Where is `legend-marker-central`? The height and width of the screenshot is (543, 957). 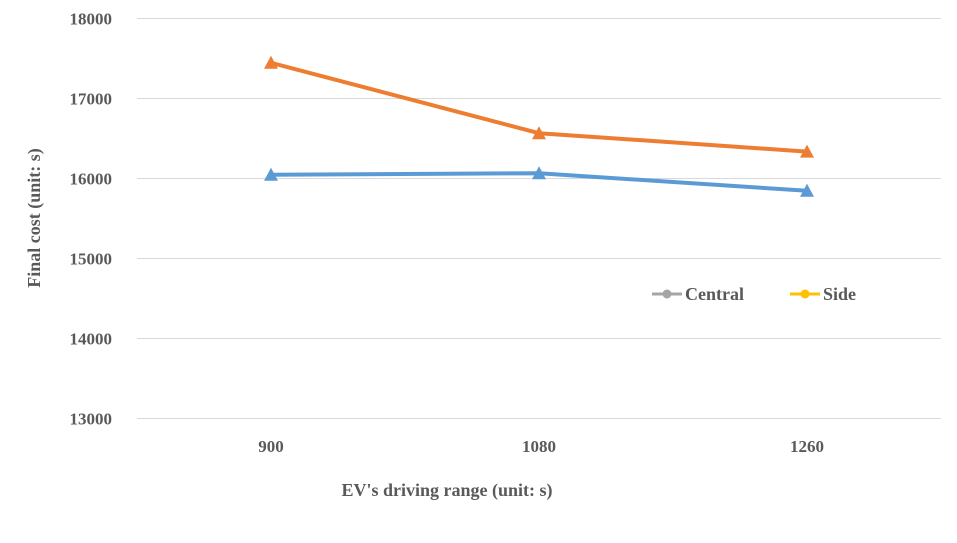
legend-marker-central is located at coordinates (667, 294).